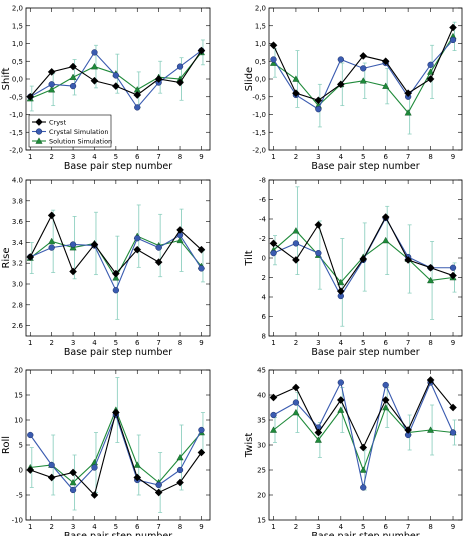 This screenshot has height=536, width=474. What do you see at coordinates (430, 157) in the screenshot?
I see `x-tick-label: 8` at bounding box center [430, 157].